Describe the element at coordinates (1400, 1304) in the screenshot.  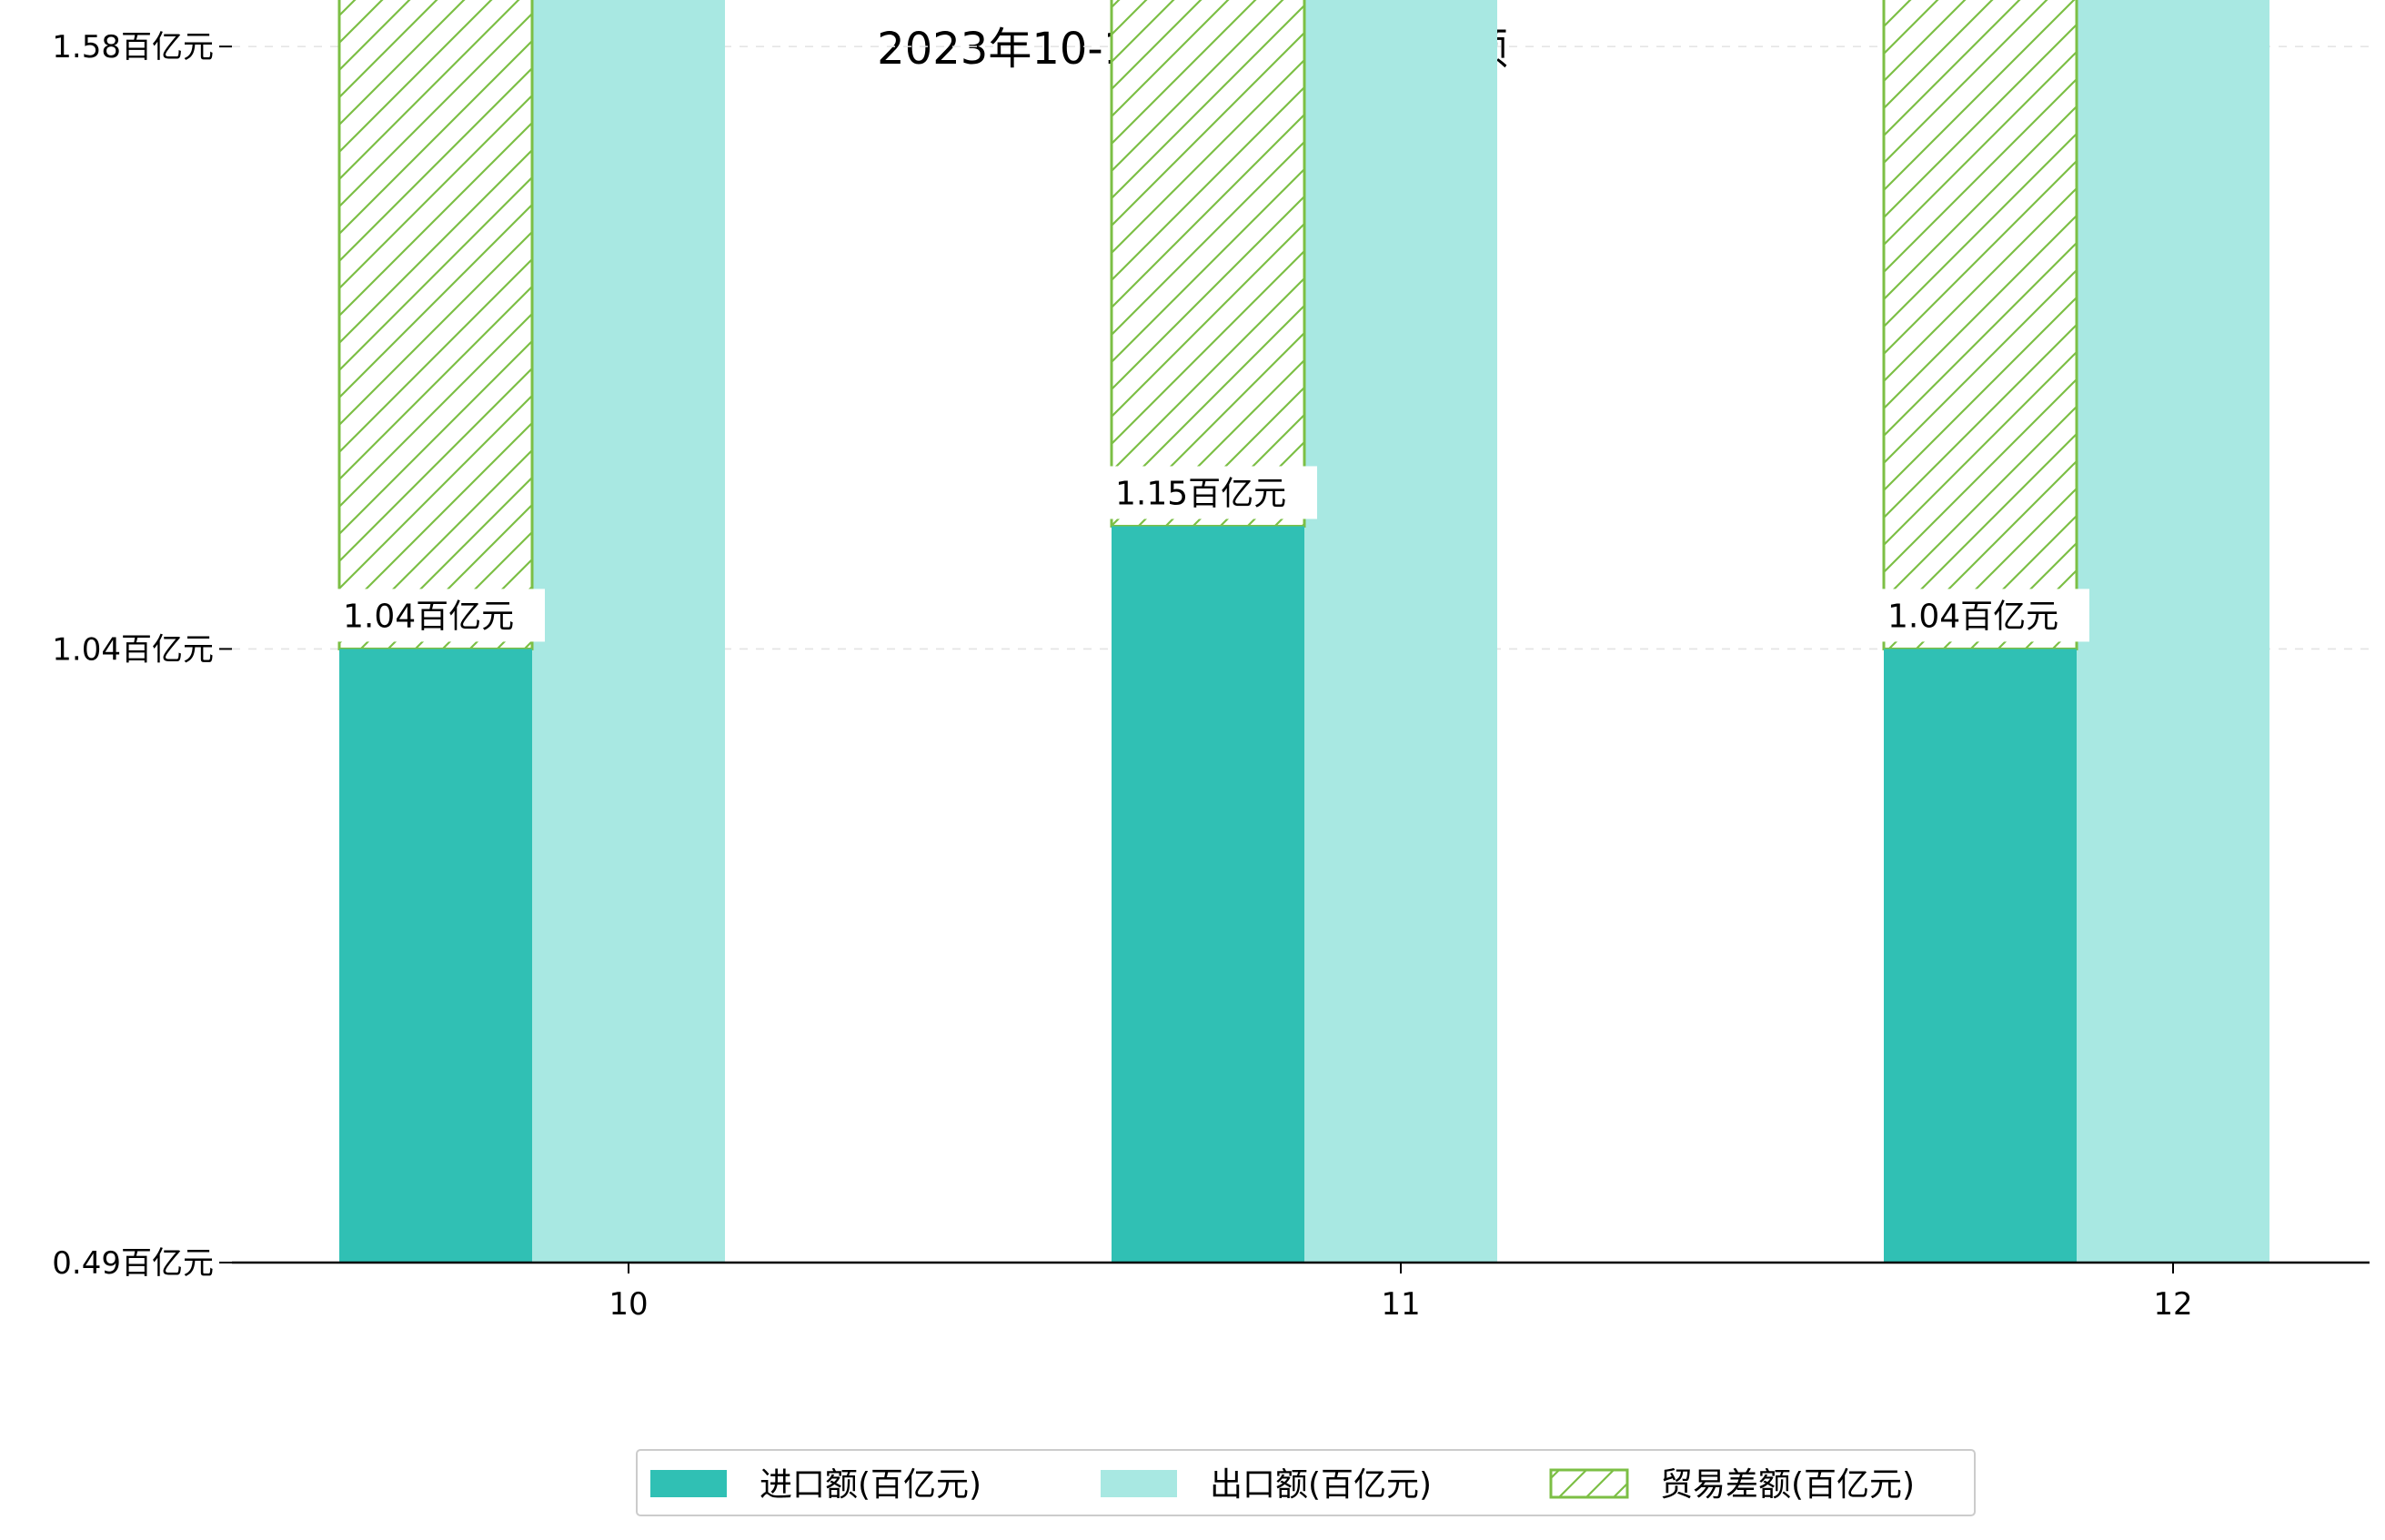
I see `x-tick-label: 11` at that location.